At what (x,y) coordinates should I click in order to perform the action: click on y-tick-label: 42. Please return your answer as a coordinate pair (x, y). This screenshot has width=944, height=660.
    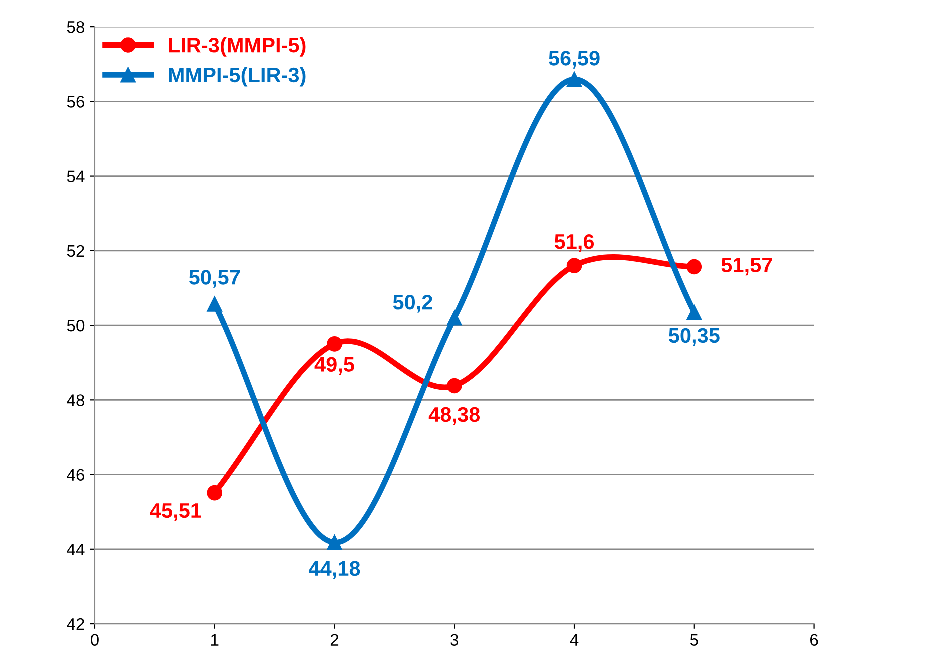
    Looking at the image, I should click on (75, 624).